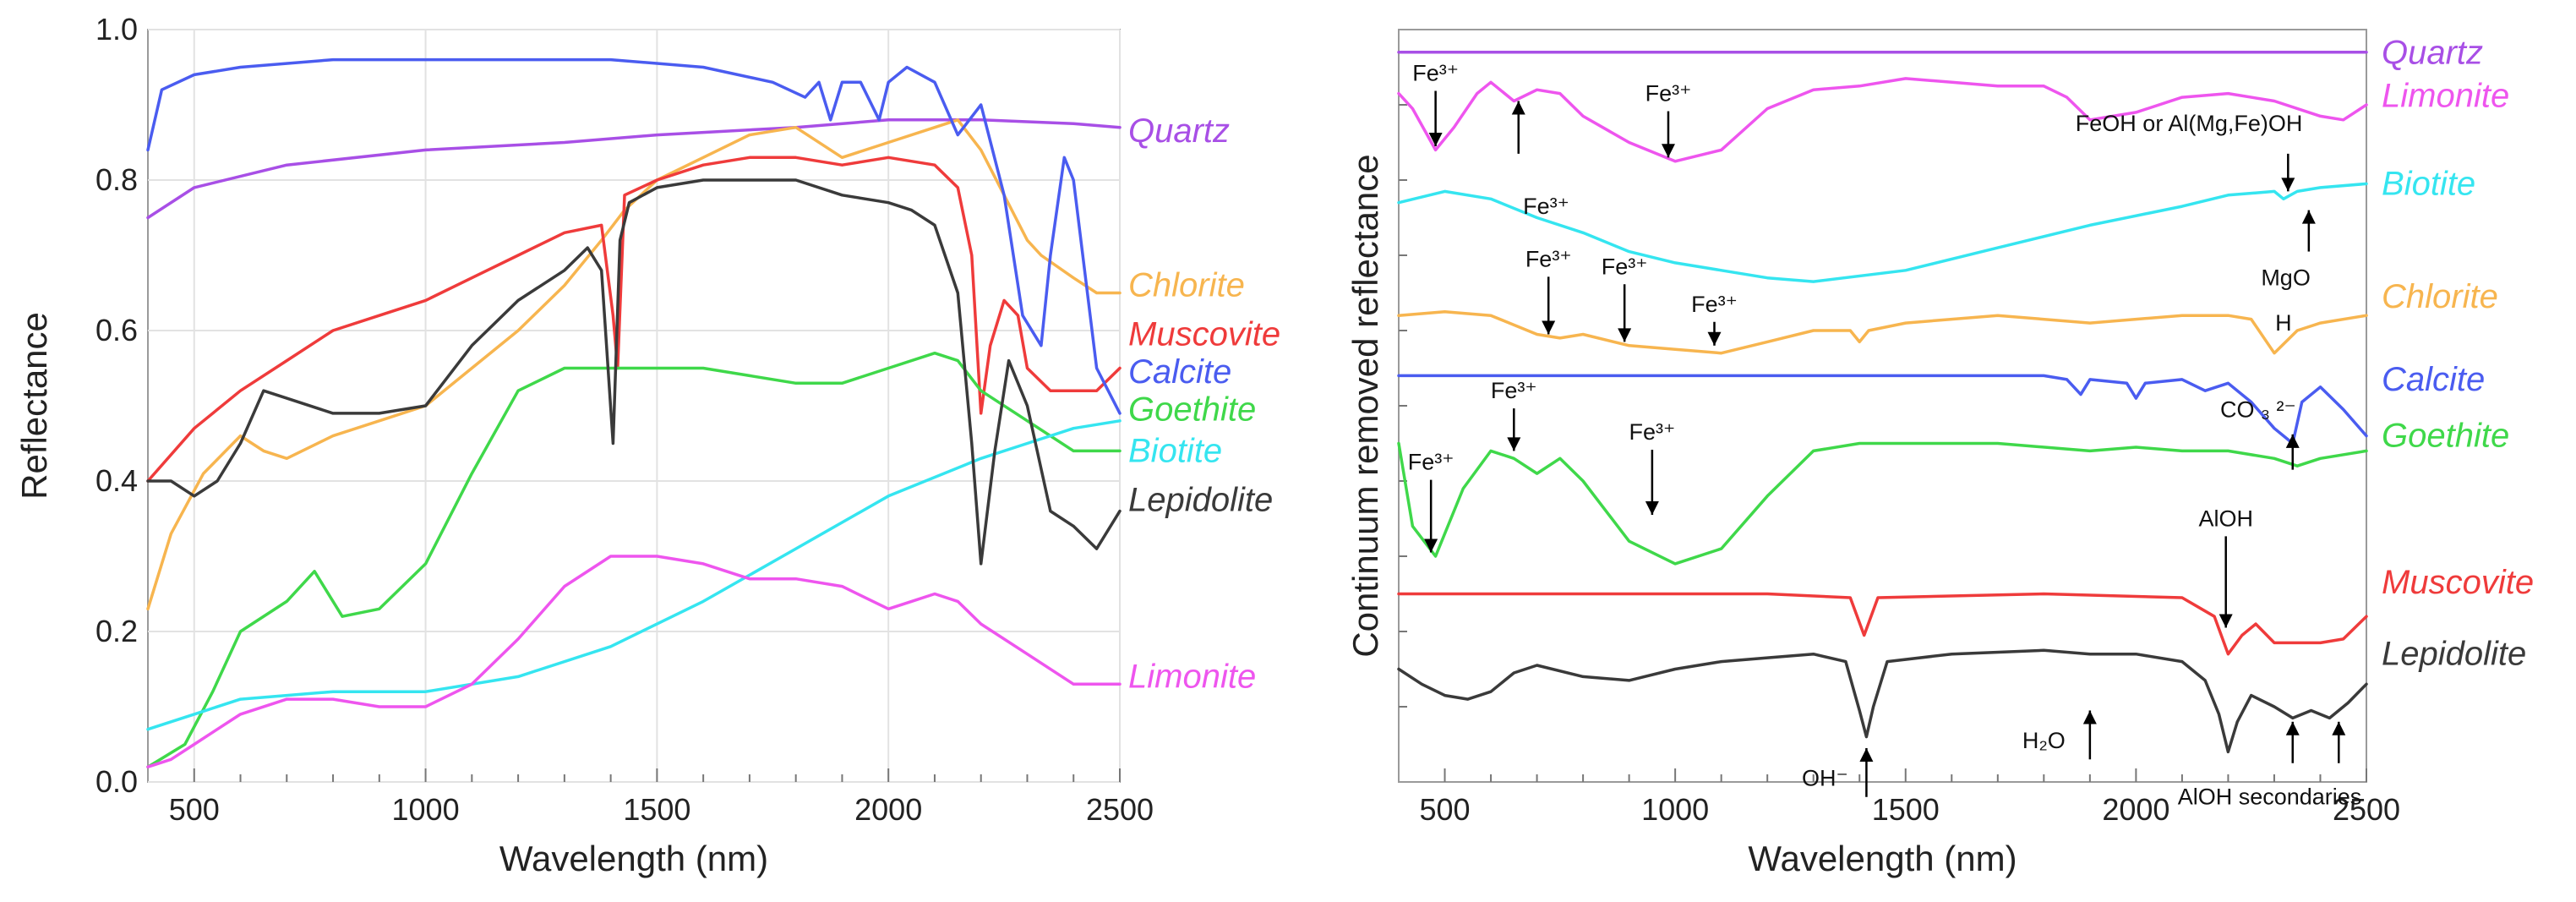 This screenshot has width=2576, height=902. Describe the element at coordinates (2044, 740) in the screenshot. I see `annotation-label: H₂O` at that location.